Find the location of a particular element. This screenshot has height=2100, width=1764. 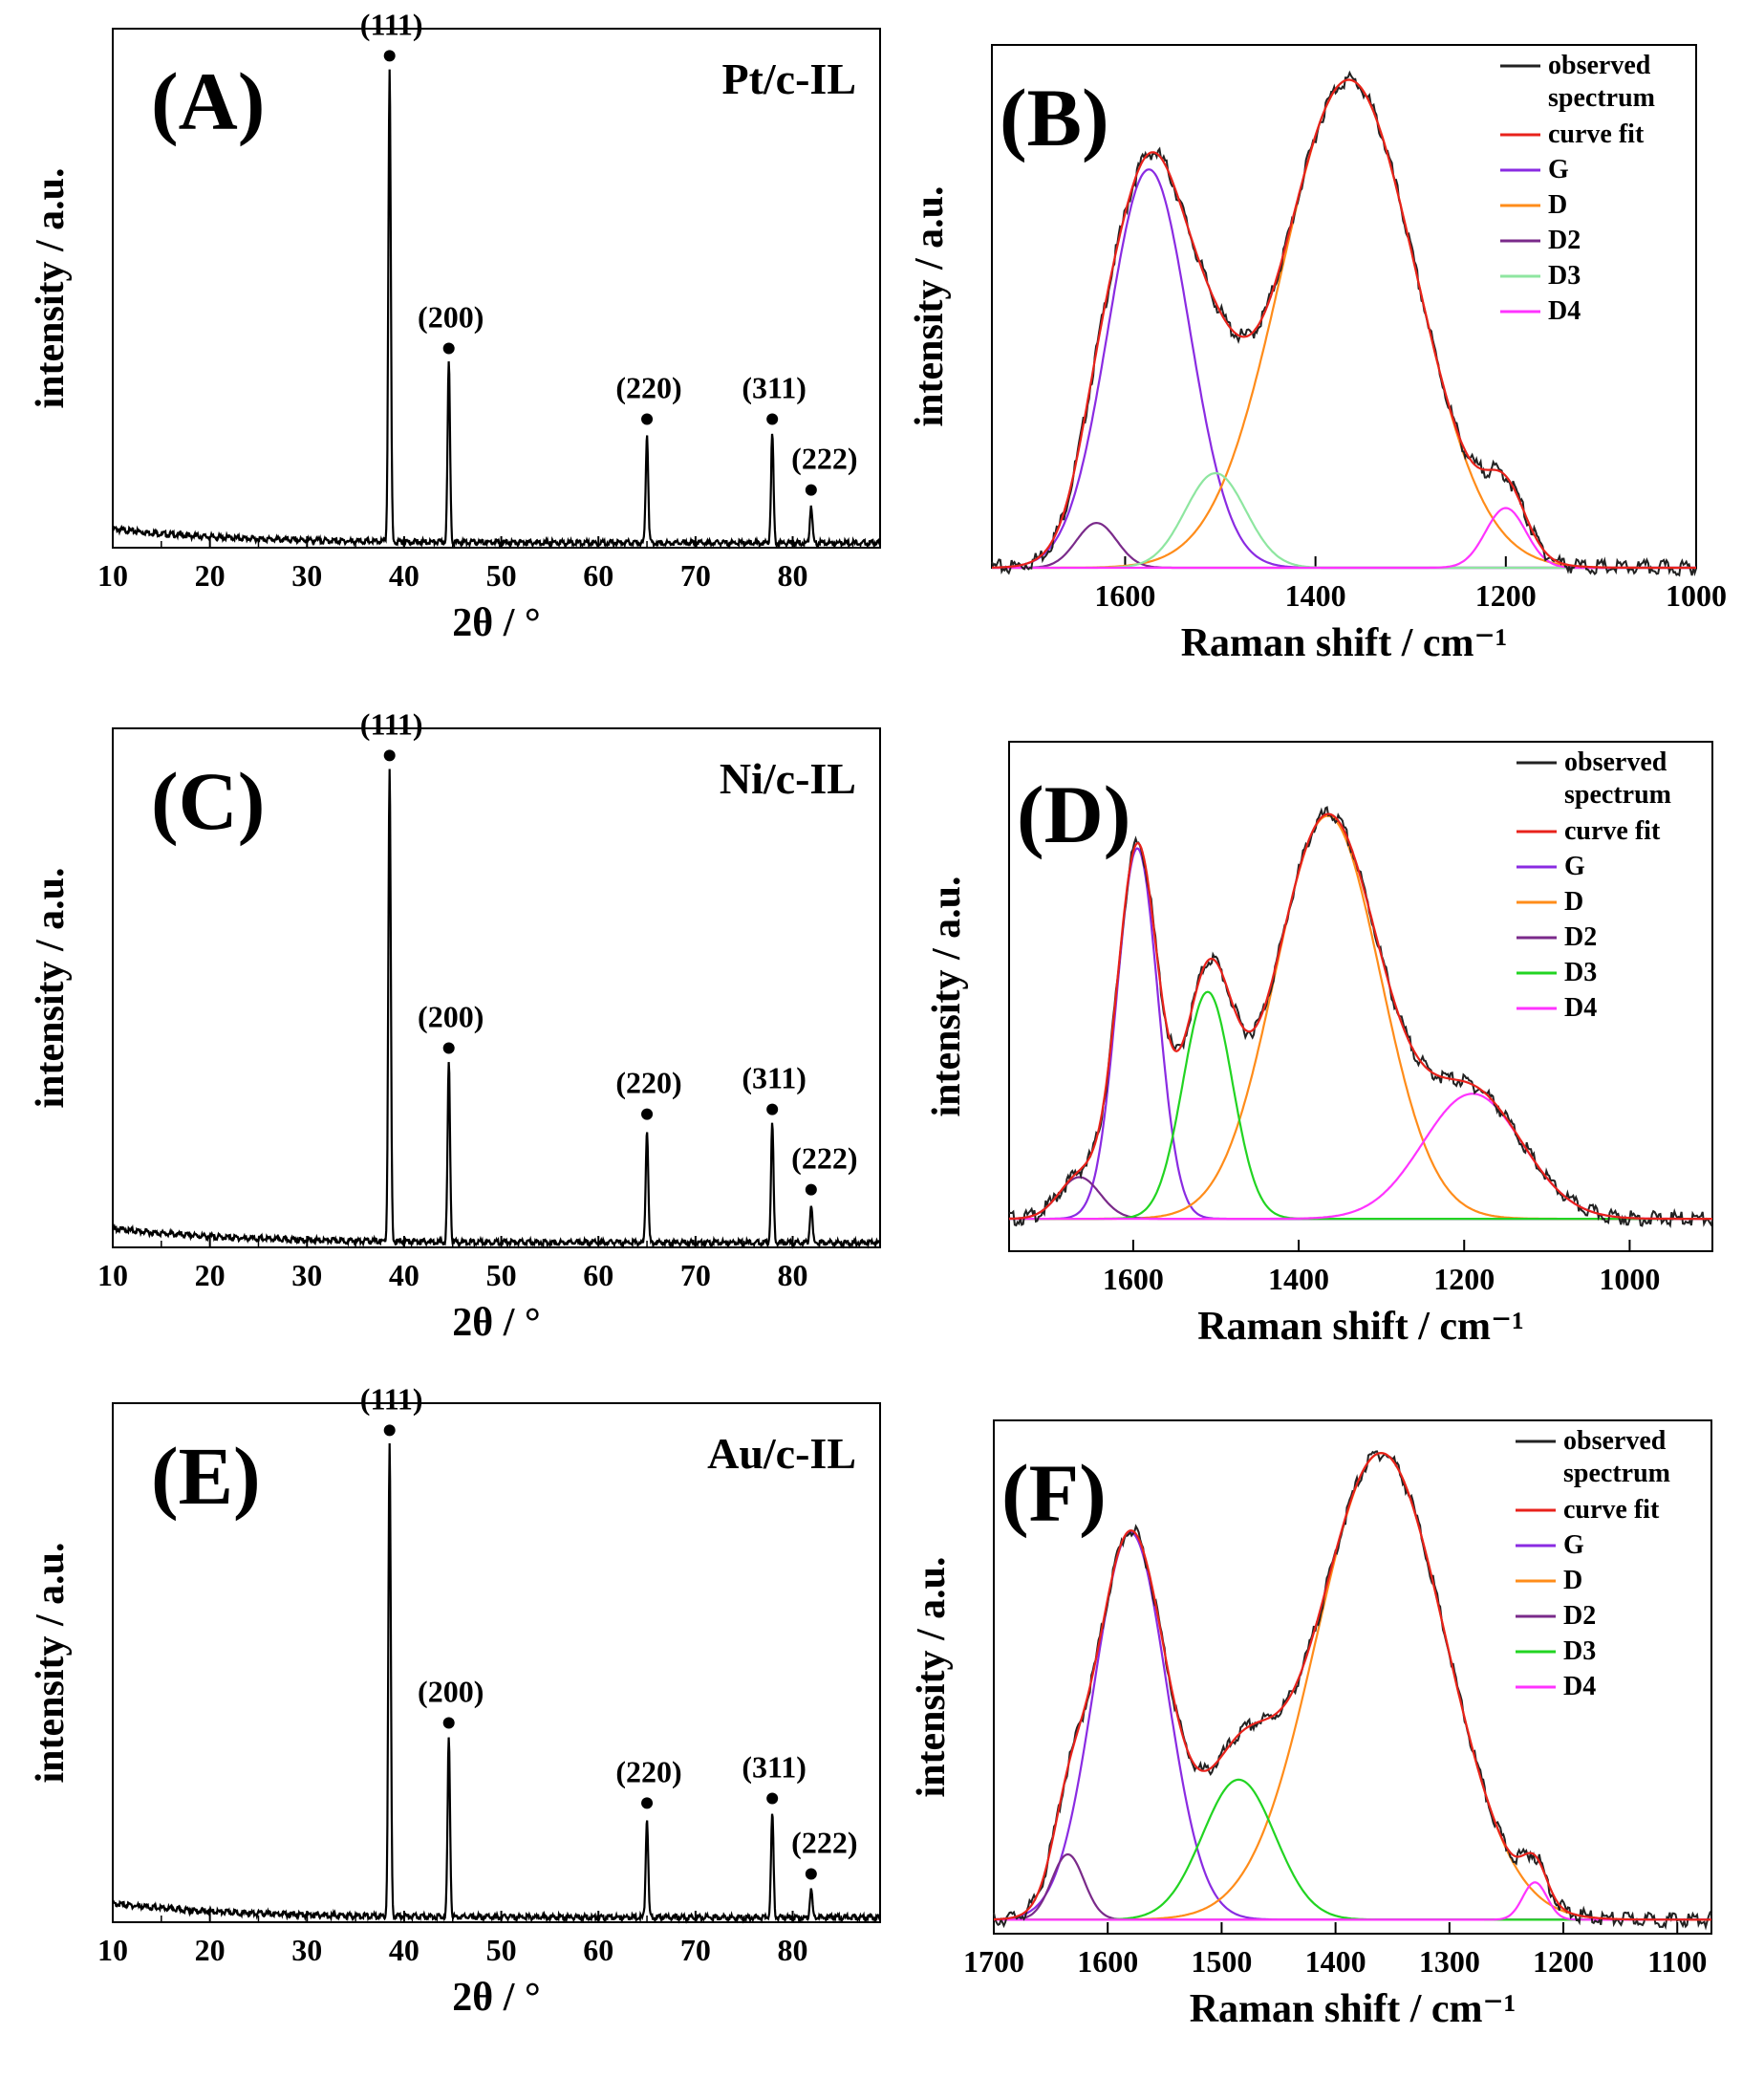

x-tick-label: 1100 is located at coordinates (1677, 1961).